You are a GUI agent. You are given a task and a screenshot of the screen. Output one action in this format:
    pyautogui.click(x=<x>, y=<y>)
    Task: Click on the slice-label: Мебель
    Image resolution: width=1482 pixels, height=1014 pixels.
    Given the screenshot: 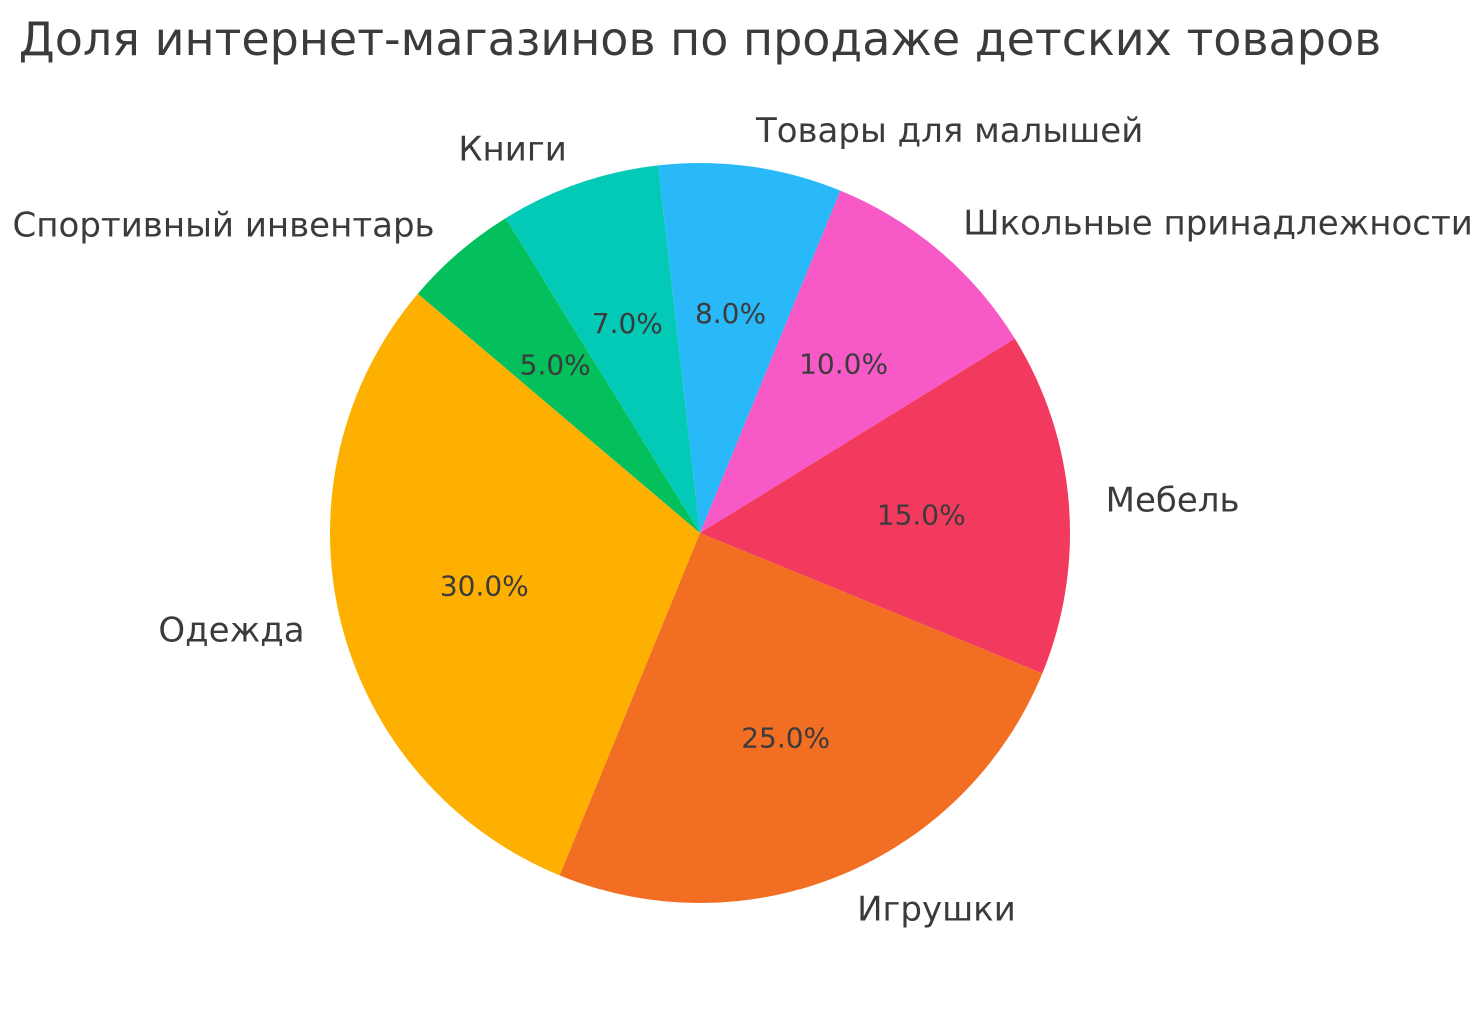 What is the action you would take?
    pyautogui.click(x=1173, y=501)
    